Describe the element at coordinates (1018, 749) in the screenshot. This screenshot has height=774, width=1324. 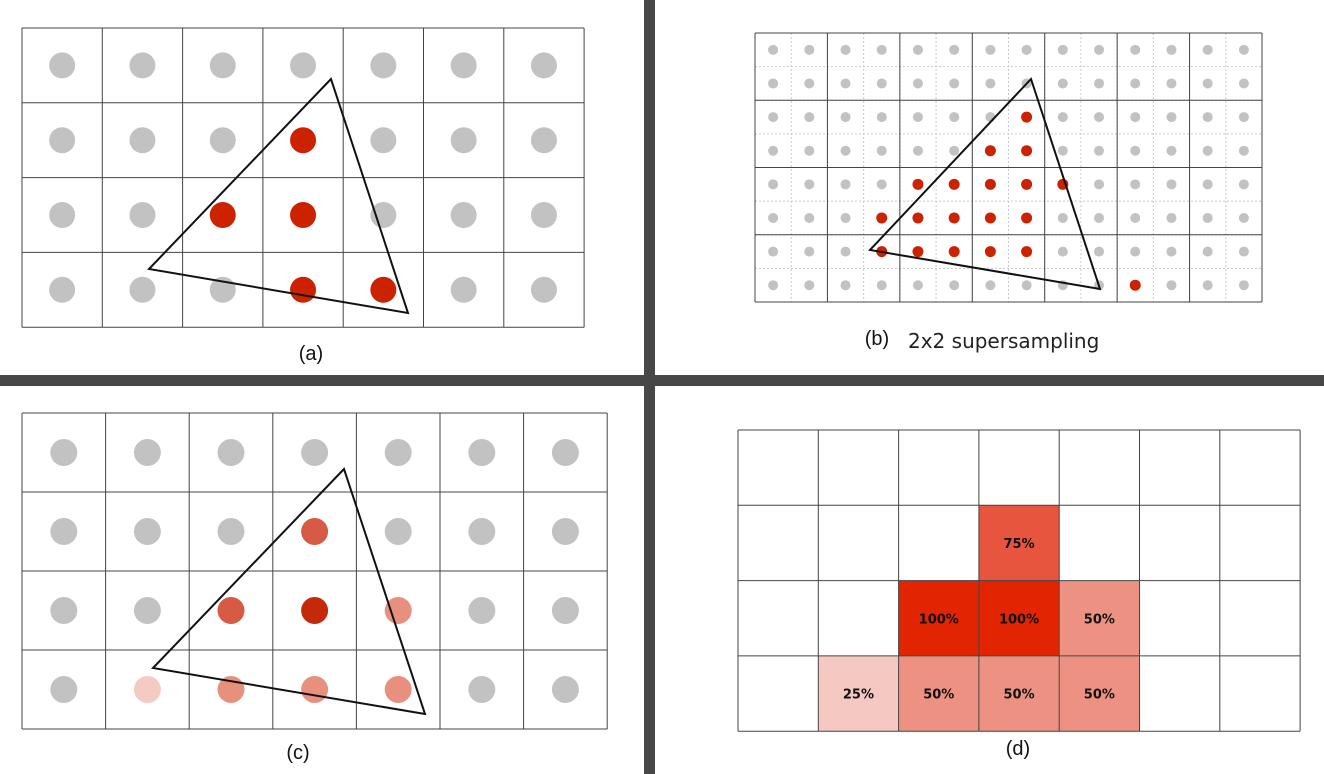
I see `caption-d: (d)` at that location.